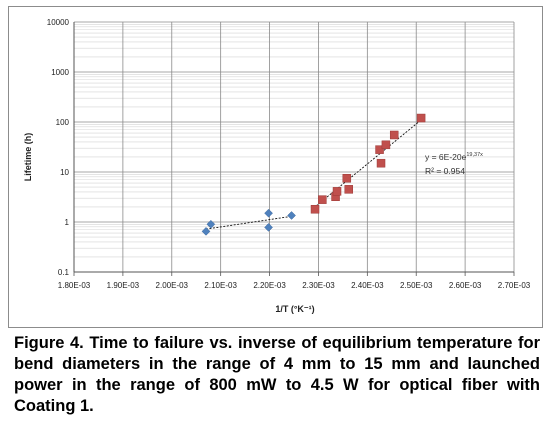 This screenshot has width=550, height=436. Describe the element at coordinates (64, 172) in the screenshot. I see `y-tick-label: 10` at that location.